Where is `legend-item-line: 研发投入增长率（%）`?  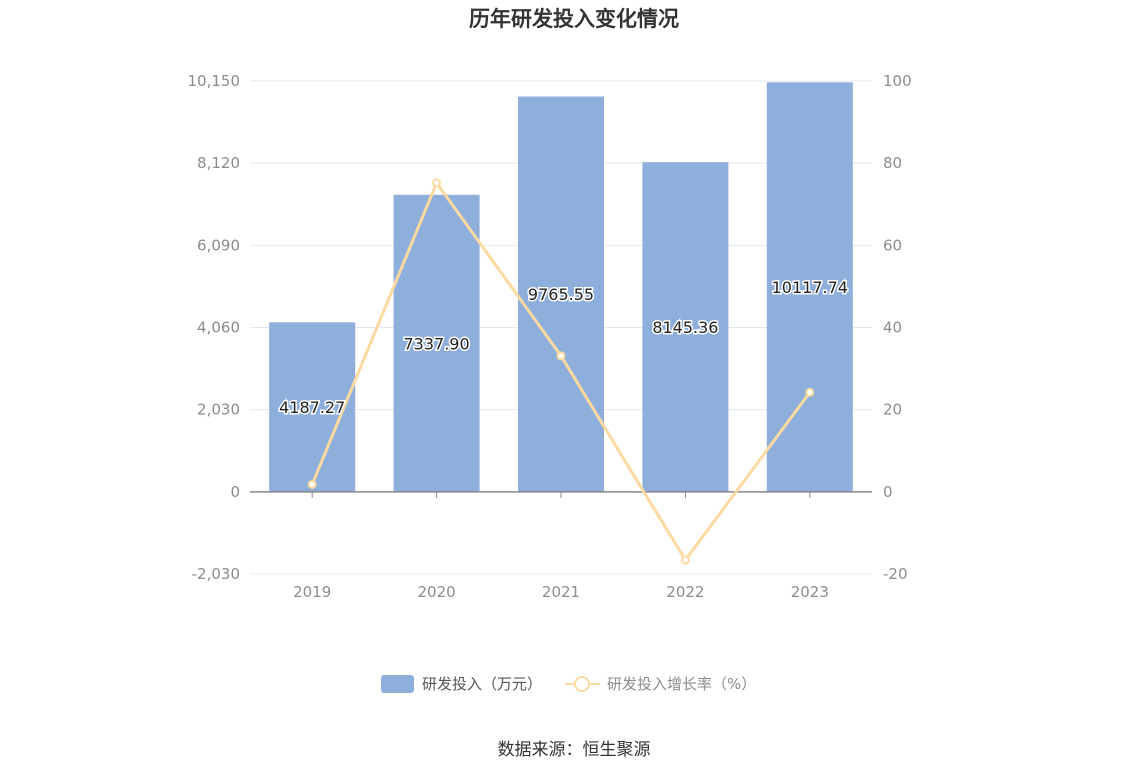 legend-item-line: 研发投入增长率（%） is located at coordinates (660, 684).